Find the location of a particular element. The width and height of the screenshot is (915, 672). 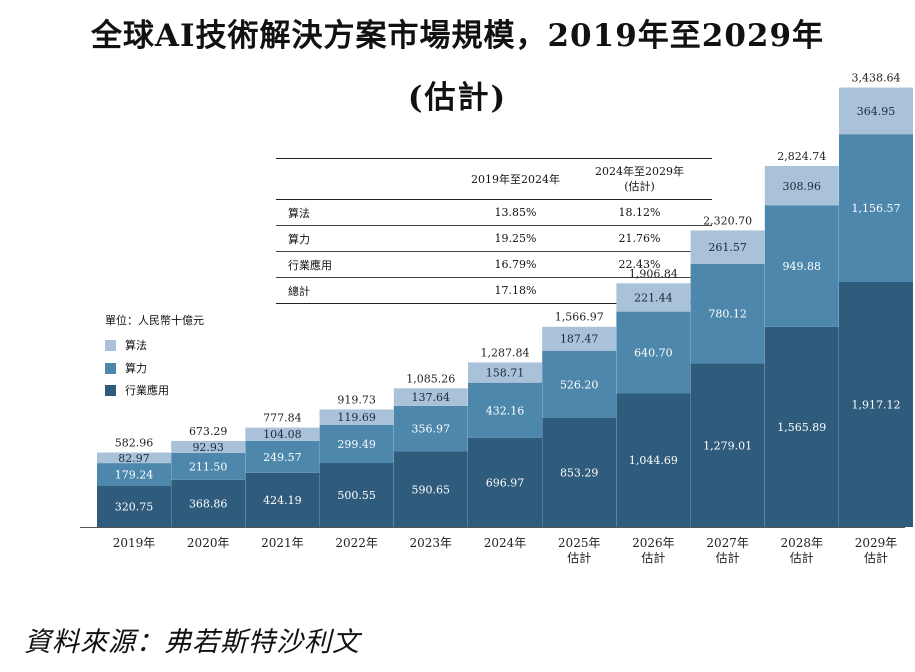

cagr-row-label: 行業應用 is located at coordinates (310, 265).